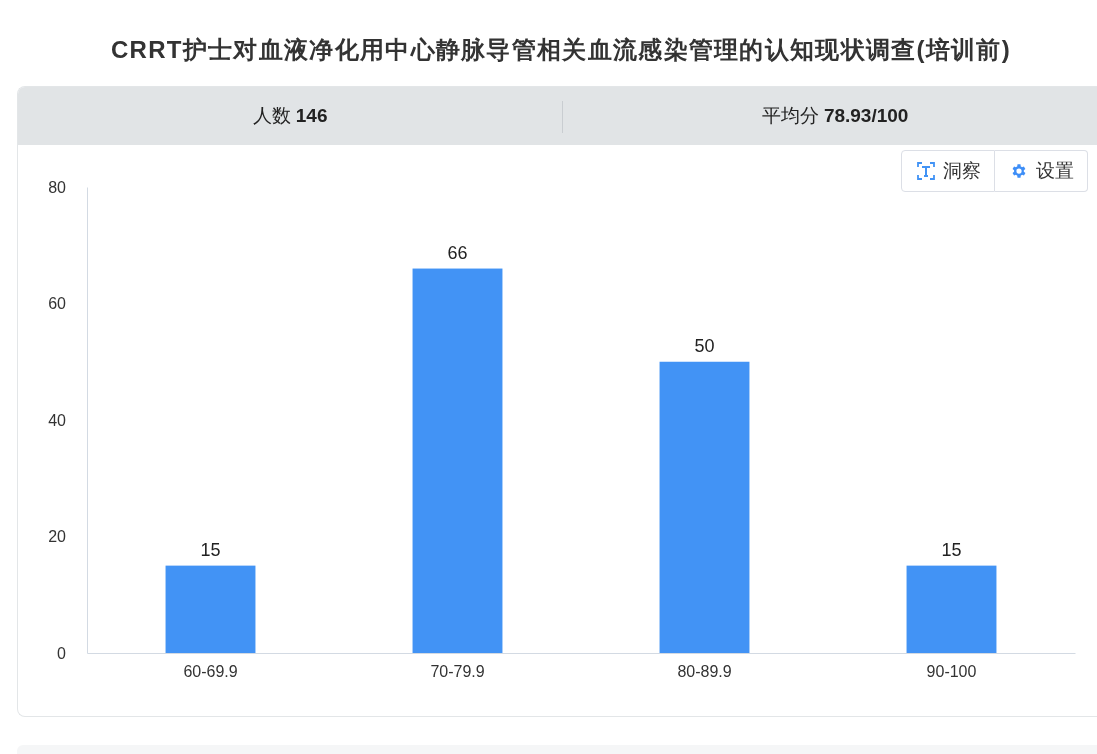 This screenshot has width=1097, height=754. What do you see at coordinates (704, 672) in the screenshot?
I see `x-tick-label: 80-89.9` at bounding box center [704, 672].